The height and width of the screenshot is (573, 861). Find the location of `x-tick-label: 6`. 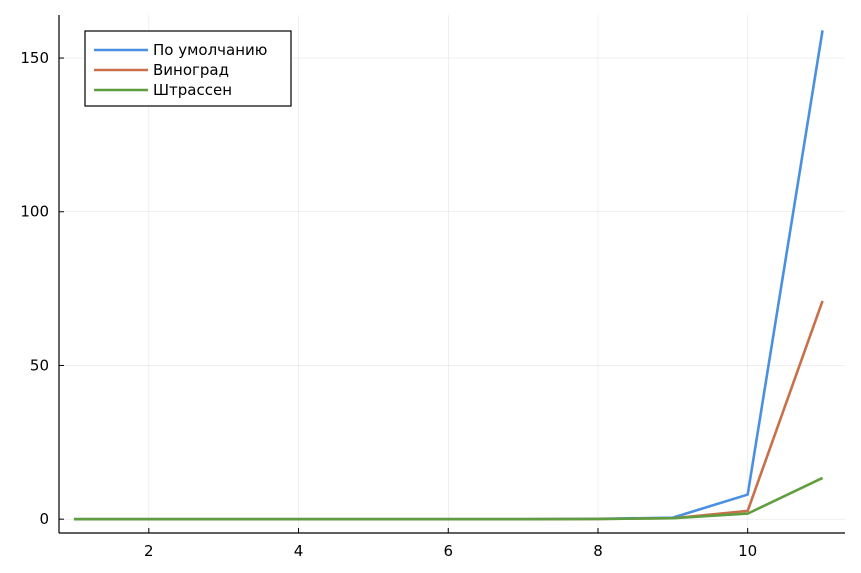

x-tick-label: 6 is located at coordinates (448, 551).